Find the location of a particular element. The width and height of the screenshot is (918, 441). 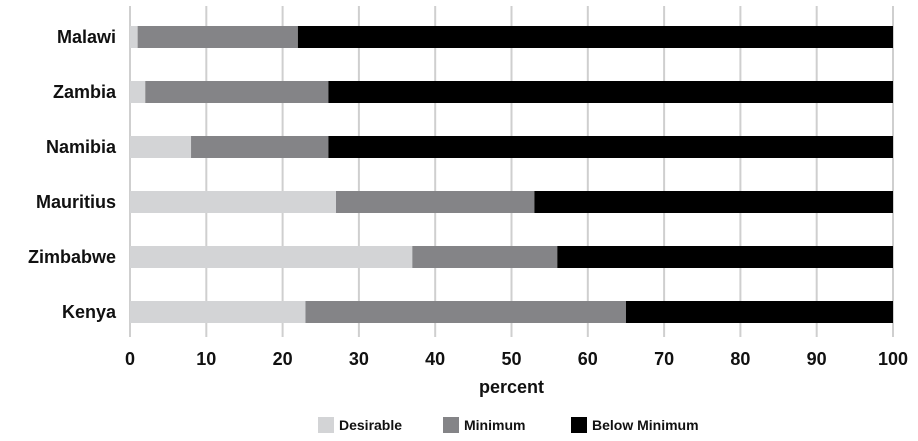

x-tick-label: 100 is located at coordinates (893, 359).